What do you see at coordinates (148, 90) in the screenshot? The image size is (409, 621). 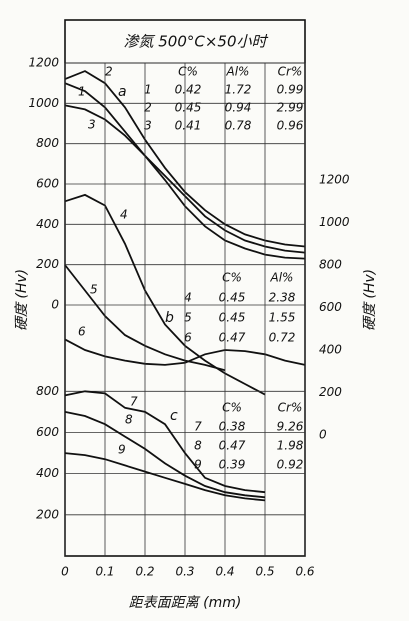 I see `table-row-label: 1` at bounding box center [148, 90].